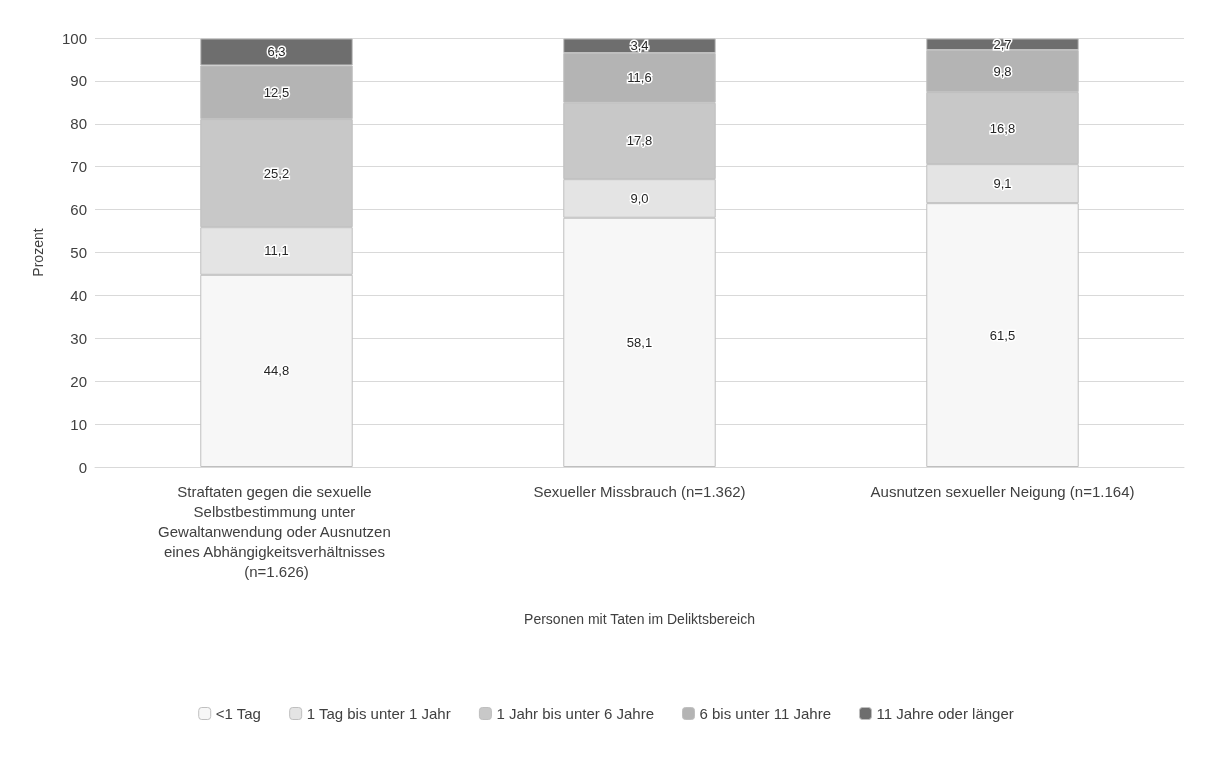 This screenshot has height=760, width=1212. Describe the element at coordinates (639, 342) in the screenshot. I see `data-label: 58,1` at that location.